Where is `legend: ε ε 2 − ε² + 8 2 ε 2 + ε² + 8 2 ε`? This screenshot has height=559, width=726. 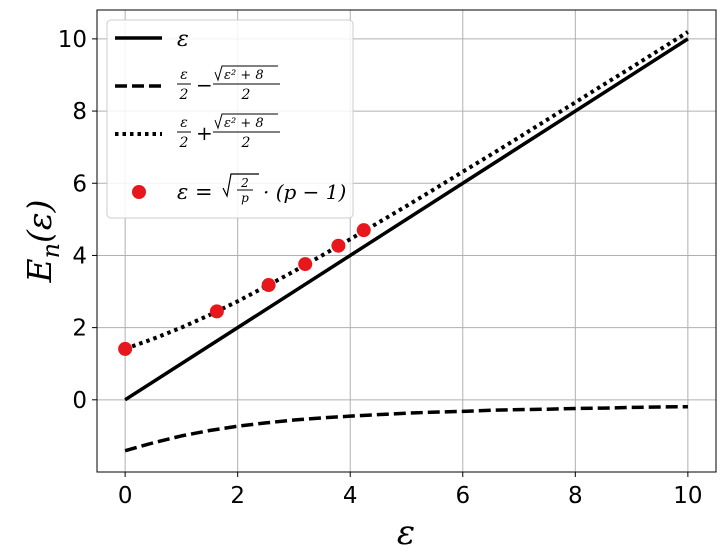 legend: ε ε 2 − ε² + 8 2 ε 2 + ε² + 8 2 ε is located at coordinates (230, 119).